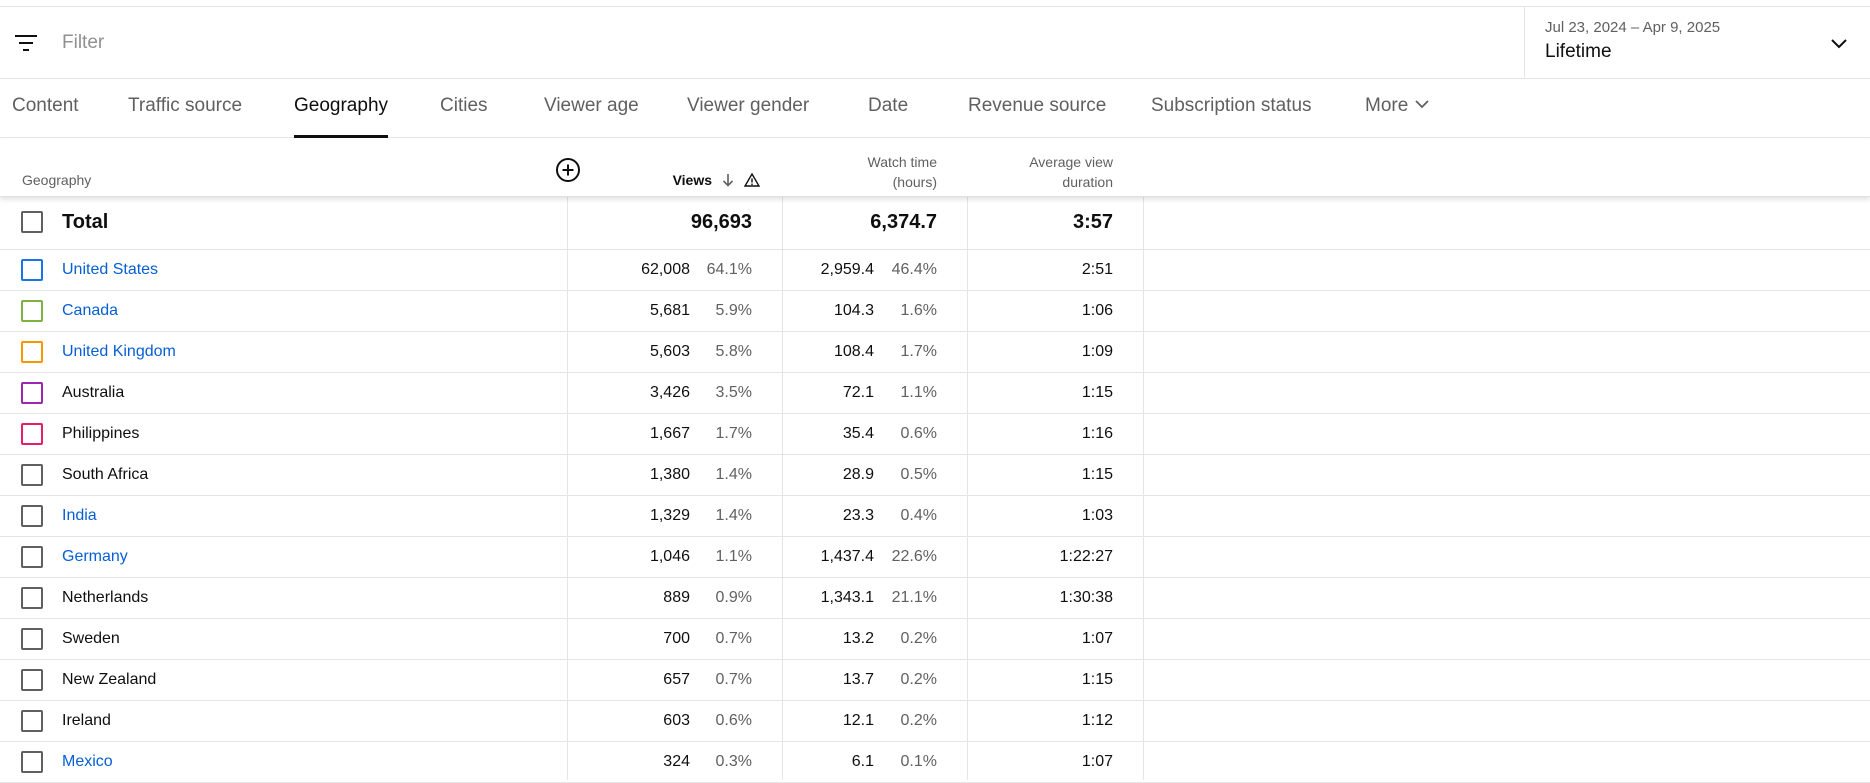 This screenshot has height=783, width=1870. I want to click on warning-icon, so click(752, 180).